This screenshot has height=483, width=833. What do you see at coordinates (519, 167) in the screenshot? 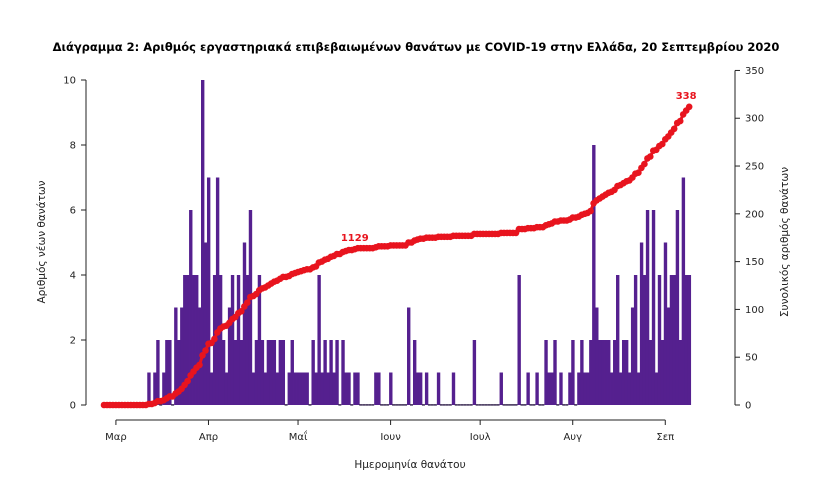
I see `annotations: 338 1129` at bounding box center [519, 167].